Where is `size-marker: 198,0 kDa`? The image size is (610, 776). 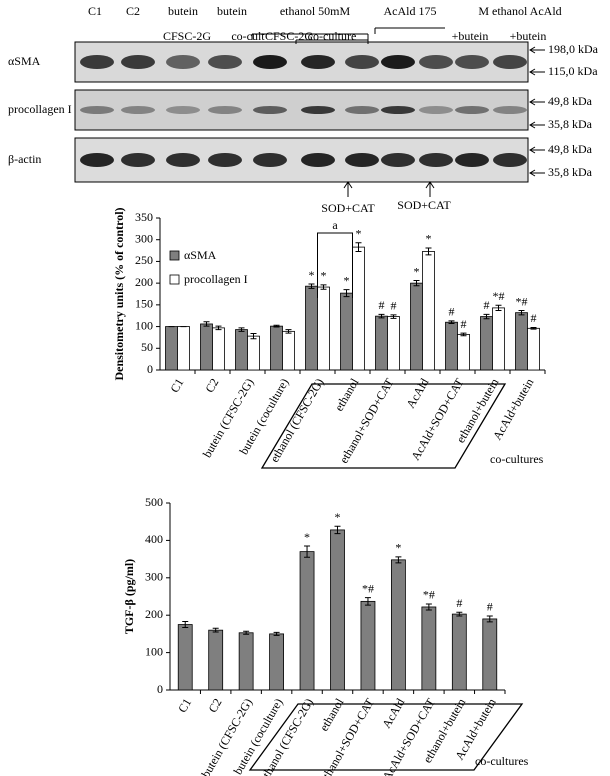 size-marker: 198,0 kDa is located at coordinates (573, 49).